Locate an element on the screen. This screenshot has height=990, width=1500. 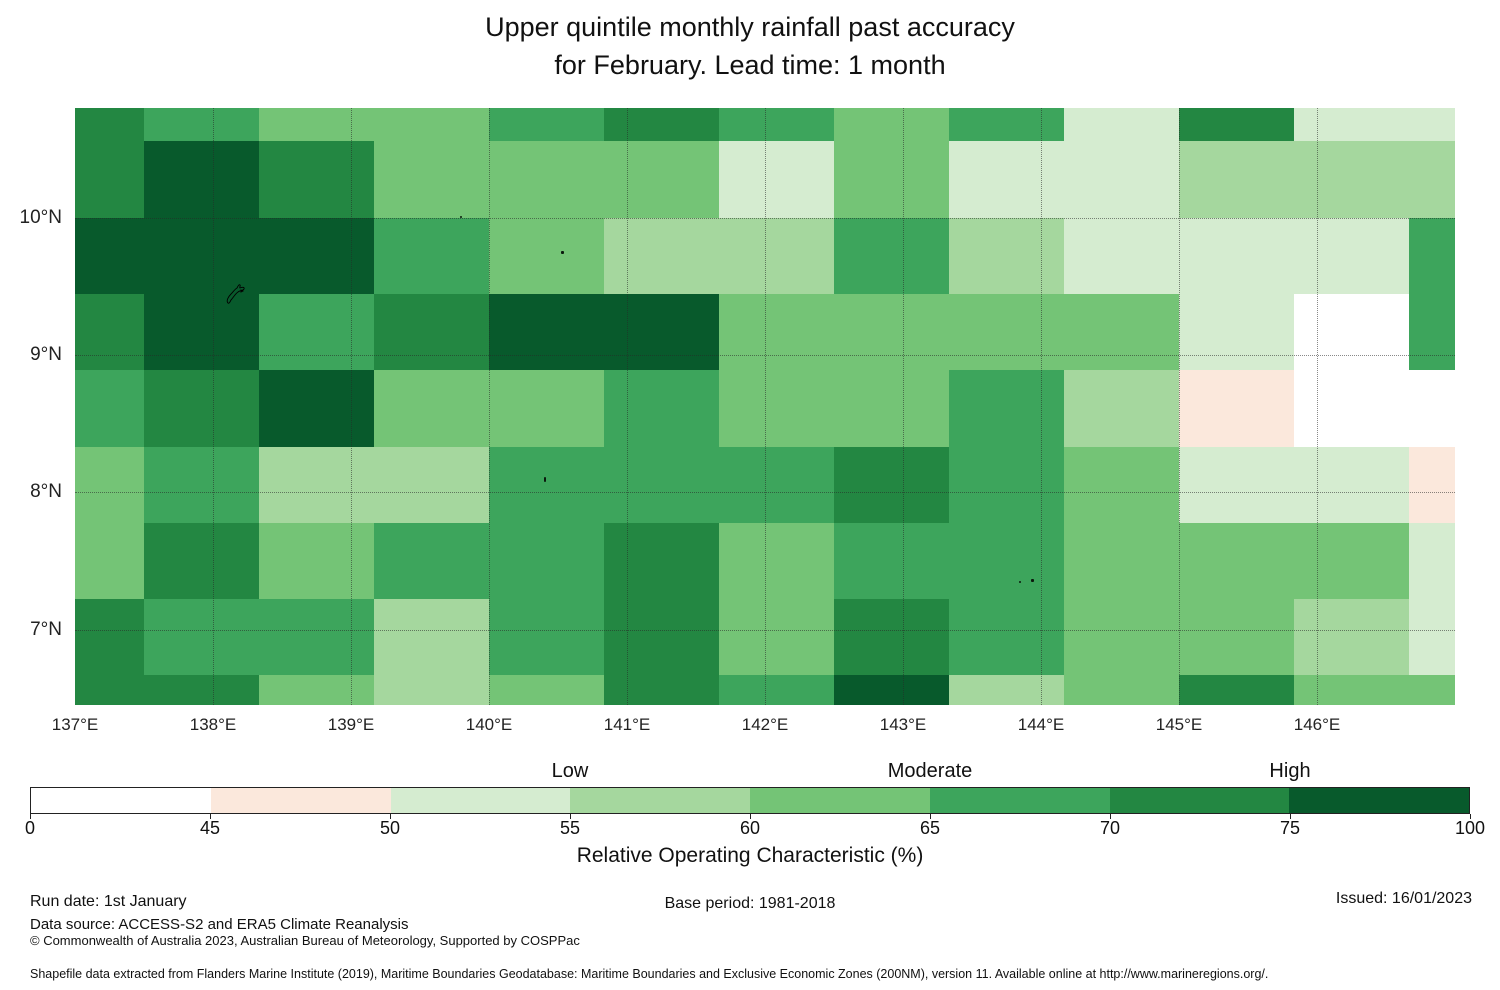
x-tick-label: 146°E is located at coordinates (1317, 724).